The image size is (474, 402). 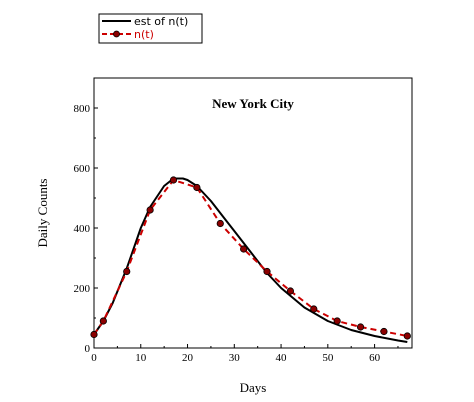 I want to click on x-tick-label: 60, so click(x=375, y=358).